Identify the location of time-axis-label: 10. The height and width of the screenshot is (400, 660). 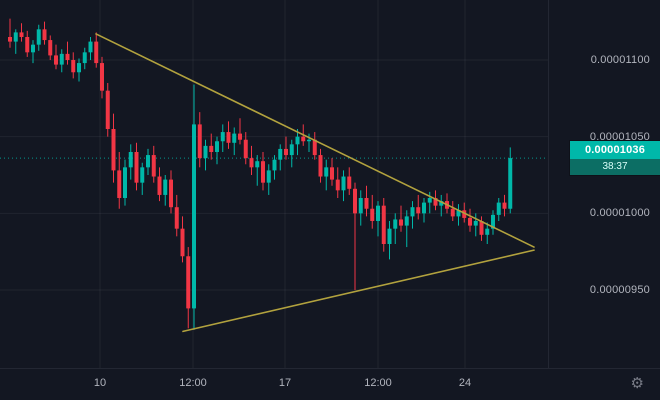
(100, 383).